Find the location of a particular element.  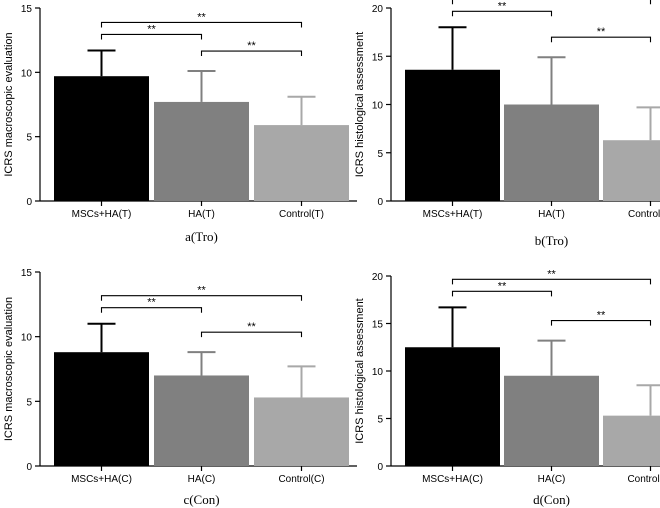

panel-caption: b(Tro) is located at coordinates (551, 240).